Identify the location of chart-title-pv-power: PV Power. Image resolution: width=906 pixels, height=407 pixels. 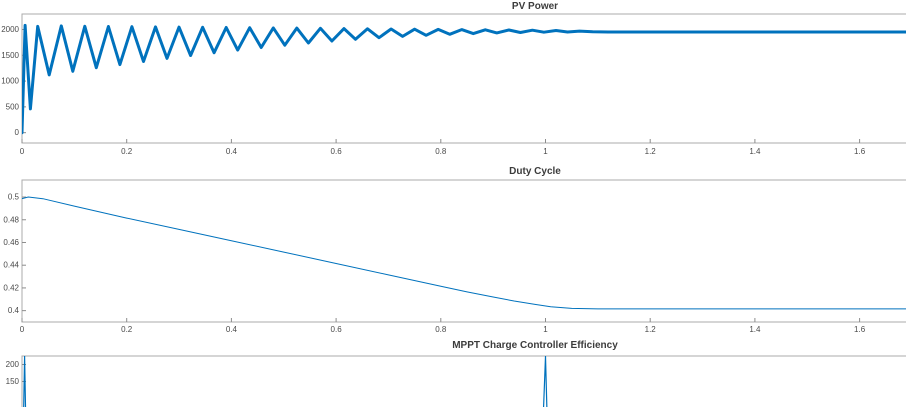
(535, 6).